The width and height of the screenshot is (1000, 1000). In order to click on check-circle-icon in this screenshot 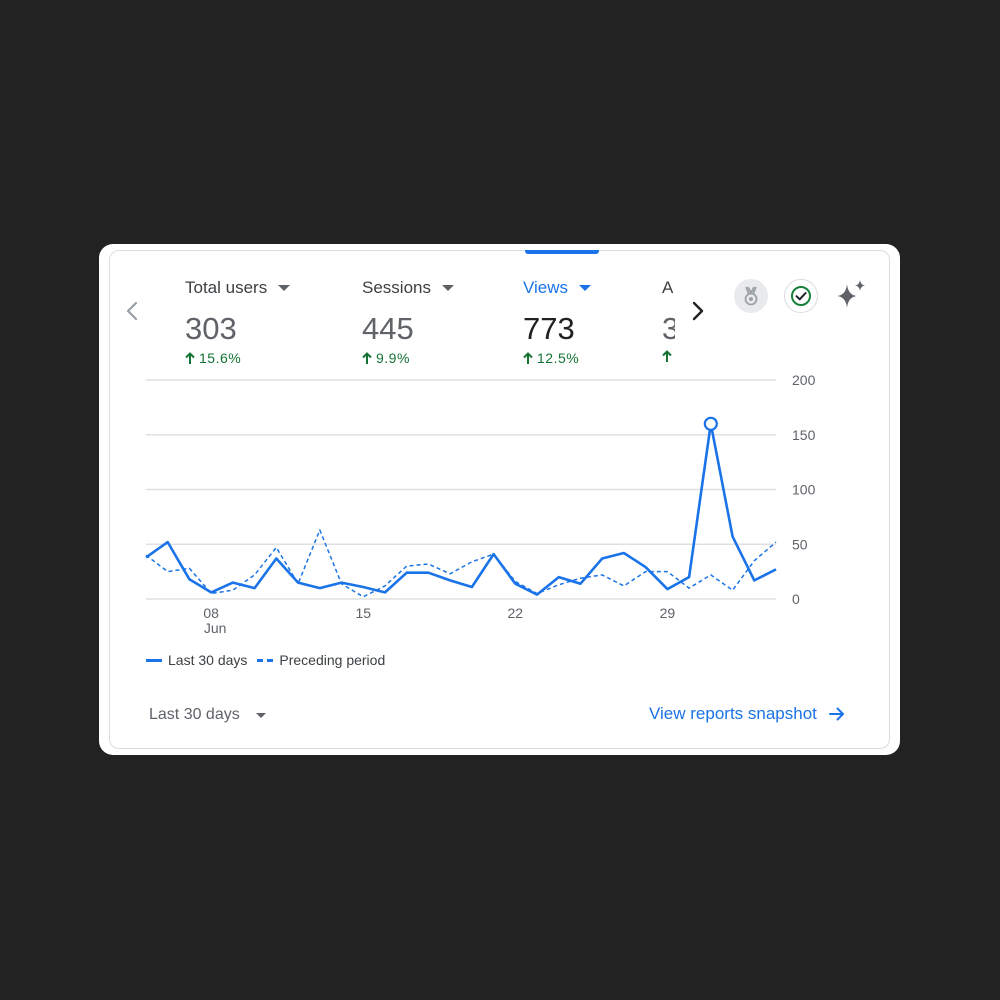, I will do `click(801, 296)`.